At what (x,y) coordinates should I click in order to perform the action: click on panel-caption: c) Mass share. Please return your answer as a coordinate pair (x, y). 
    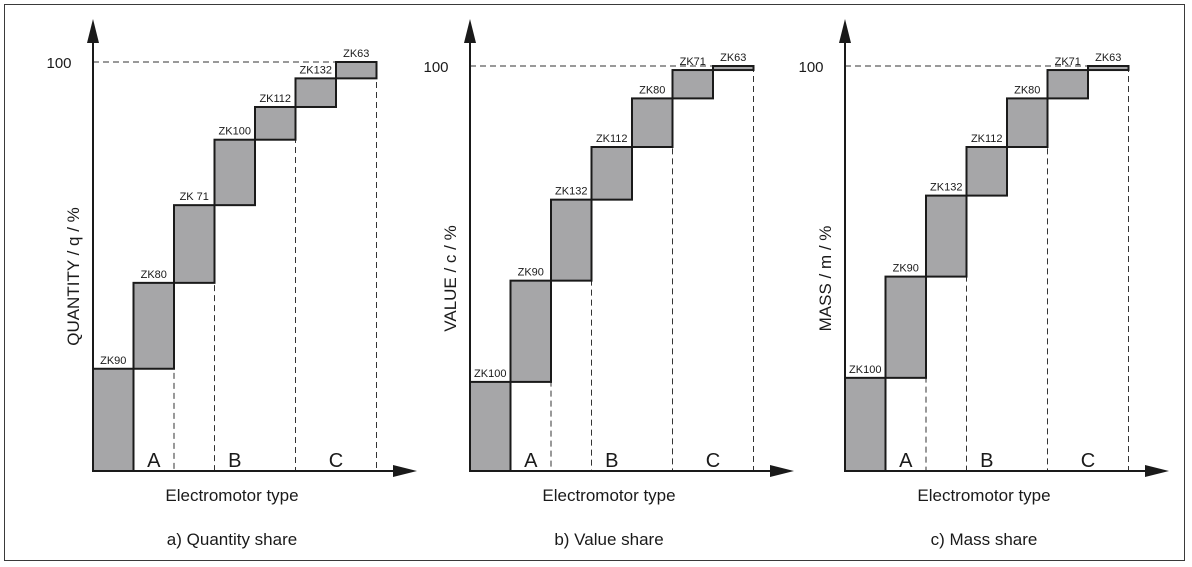
    Looking at the image, I should click on (984, 539).